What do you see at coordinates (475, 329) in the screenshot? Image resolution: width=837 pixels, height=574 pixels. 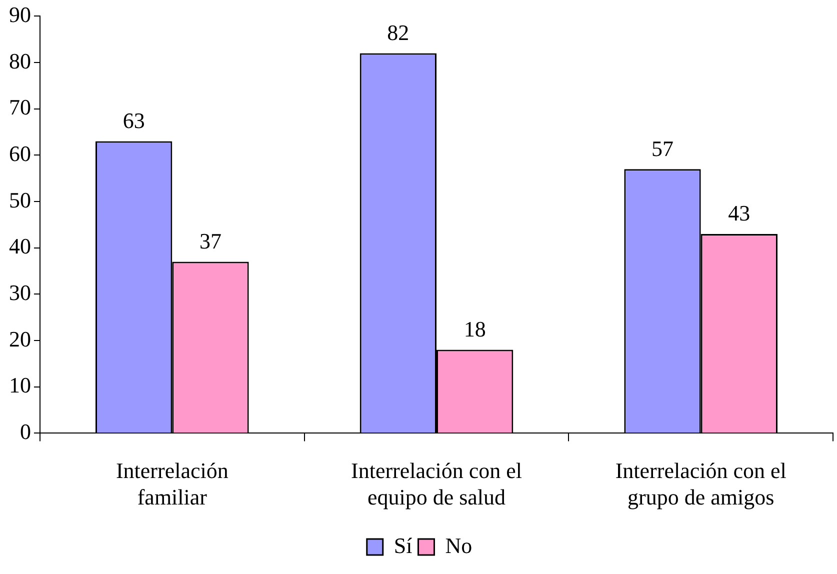 I see `data-label: 18` at bounding box center [475, 329].